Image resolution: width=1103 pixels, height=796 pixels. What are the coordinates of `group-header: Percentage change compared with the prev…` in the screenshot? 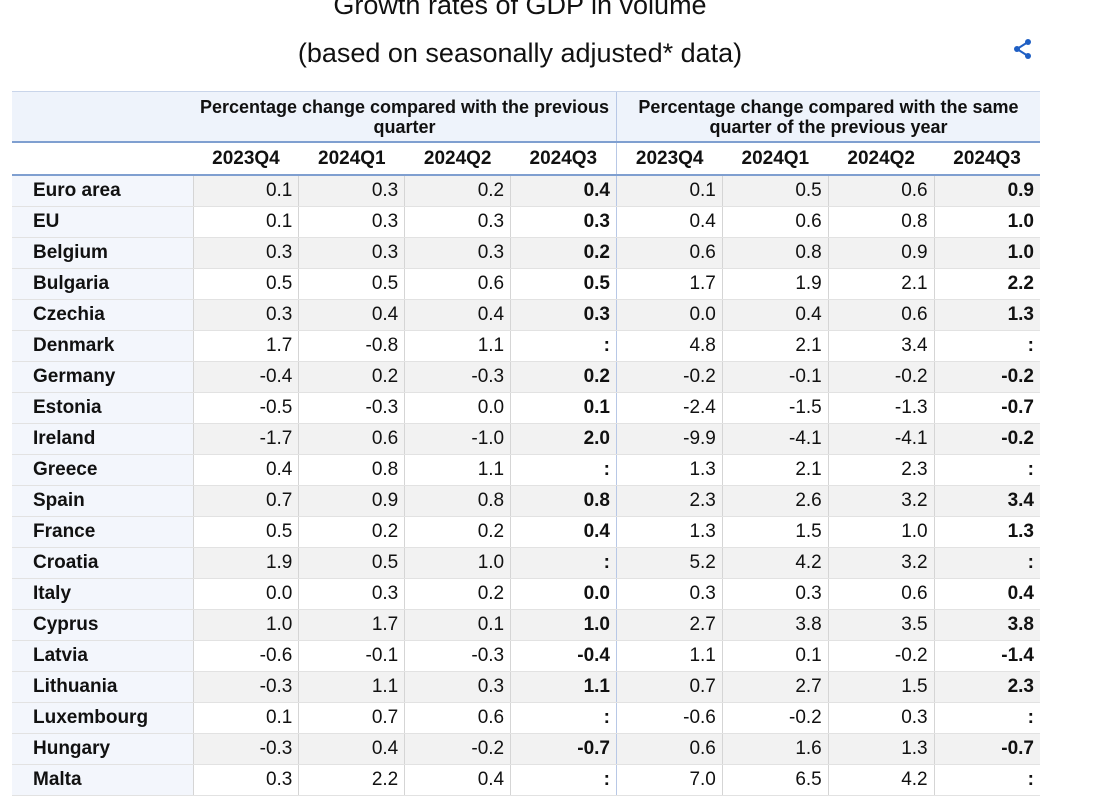 It's located at (405, 116).